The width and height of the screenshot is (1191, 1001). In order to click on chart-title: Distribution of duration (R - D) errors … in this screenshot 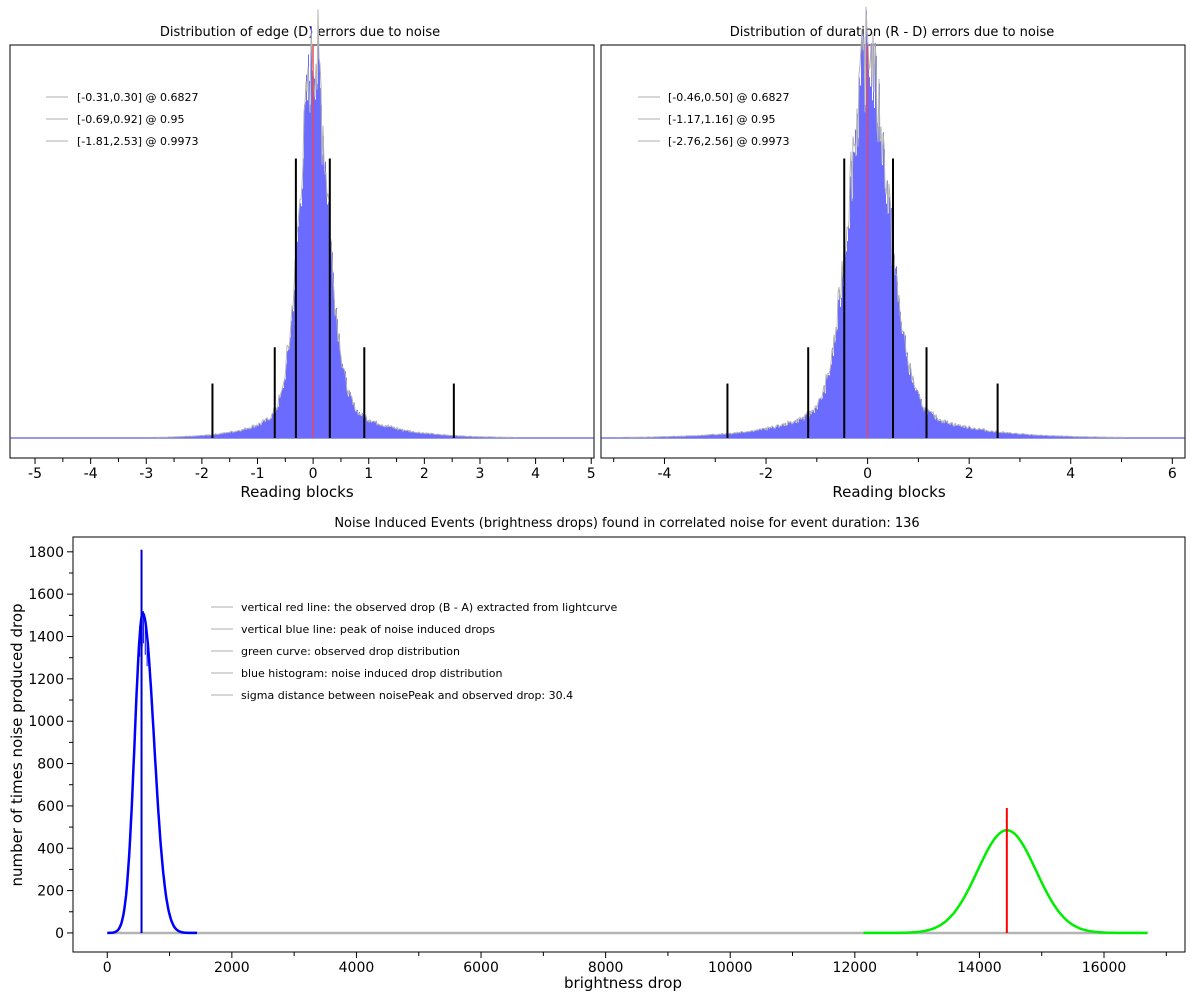, I will do `click(892, 32)`.